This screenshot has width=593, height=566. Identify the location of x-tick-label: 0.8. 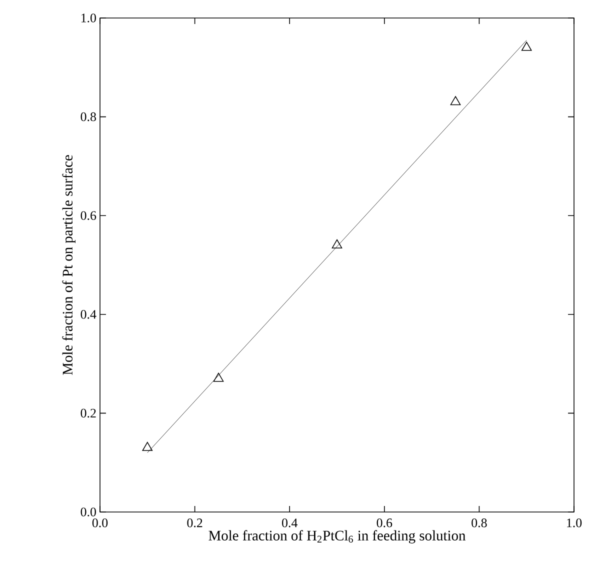
(479, 523).